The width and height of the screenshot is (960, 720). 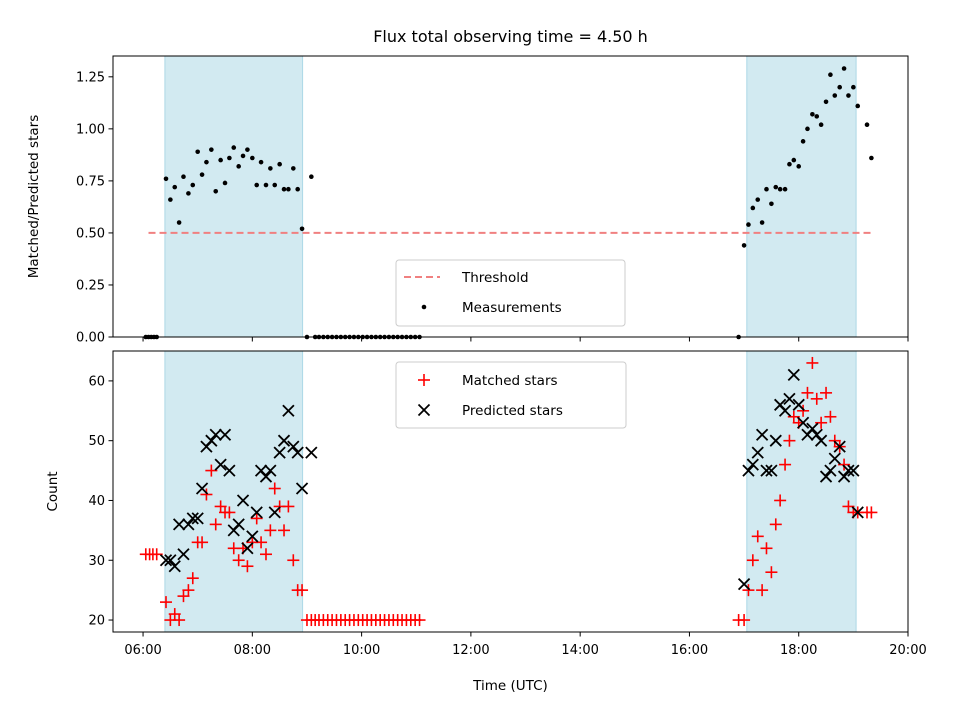 I want to click on y-tick-label: 0.50, so click(x=90, y=233).